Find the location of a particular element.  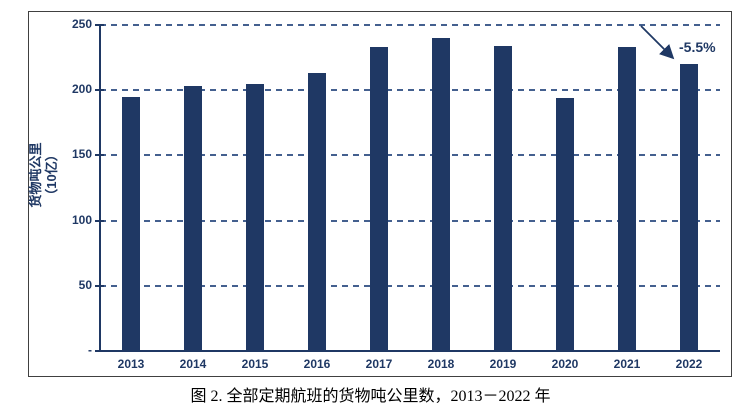

bar-2016 is located at coordinates (317, 212).